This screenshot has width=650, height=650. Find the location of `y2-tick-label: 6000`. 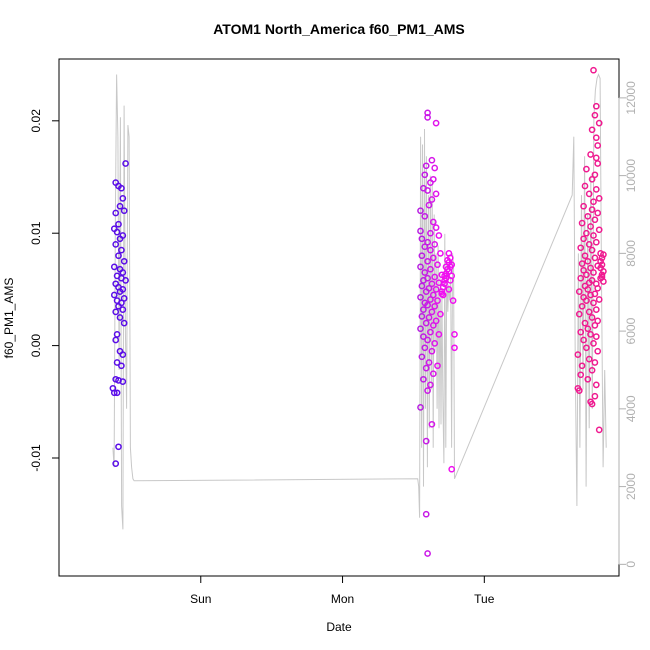

y2-tick-label: 6000 is located at coordinates (631, 330).